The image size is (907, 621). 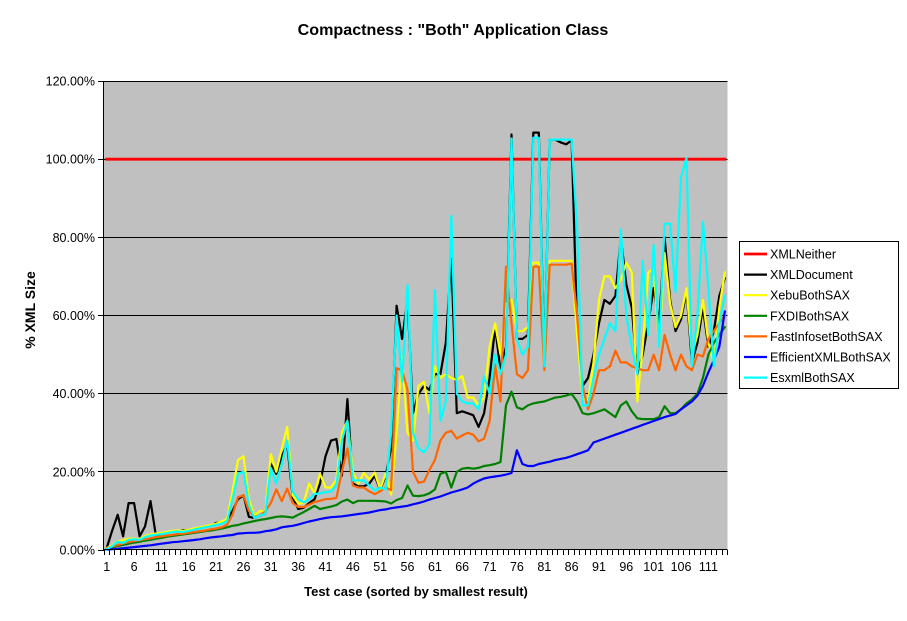 What do you see at coordinates (216, 567) in the screenshot?
I see `svg-text: 21` at bounding box center [216, 567].